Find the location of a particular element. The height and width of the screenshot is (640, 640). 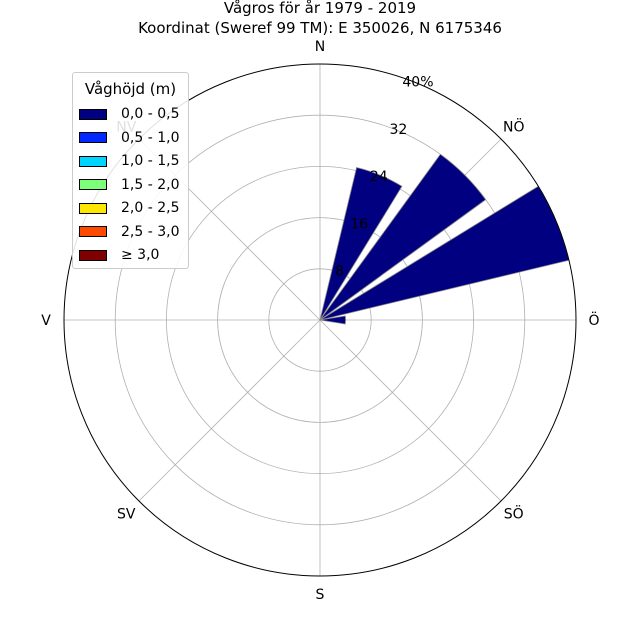

legend-label: 1,0 - 1,5 is located at coordinates (150, 161).